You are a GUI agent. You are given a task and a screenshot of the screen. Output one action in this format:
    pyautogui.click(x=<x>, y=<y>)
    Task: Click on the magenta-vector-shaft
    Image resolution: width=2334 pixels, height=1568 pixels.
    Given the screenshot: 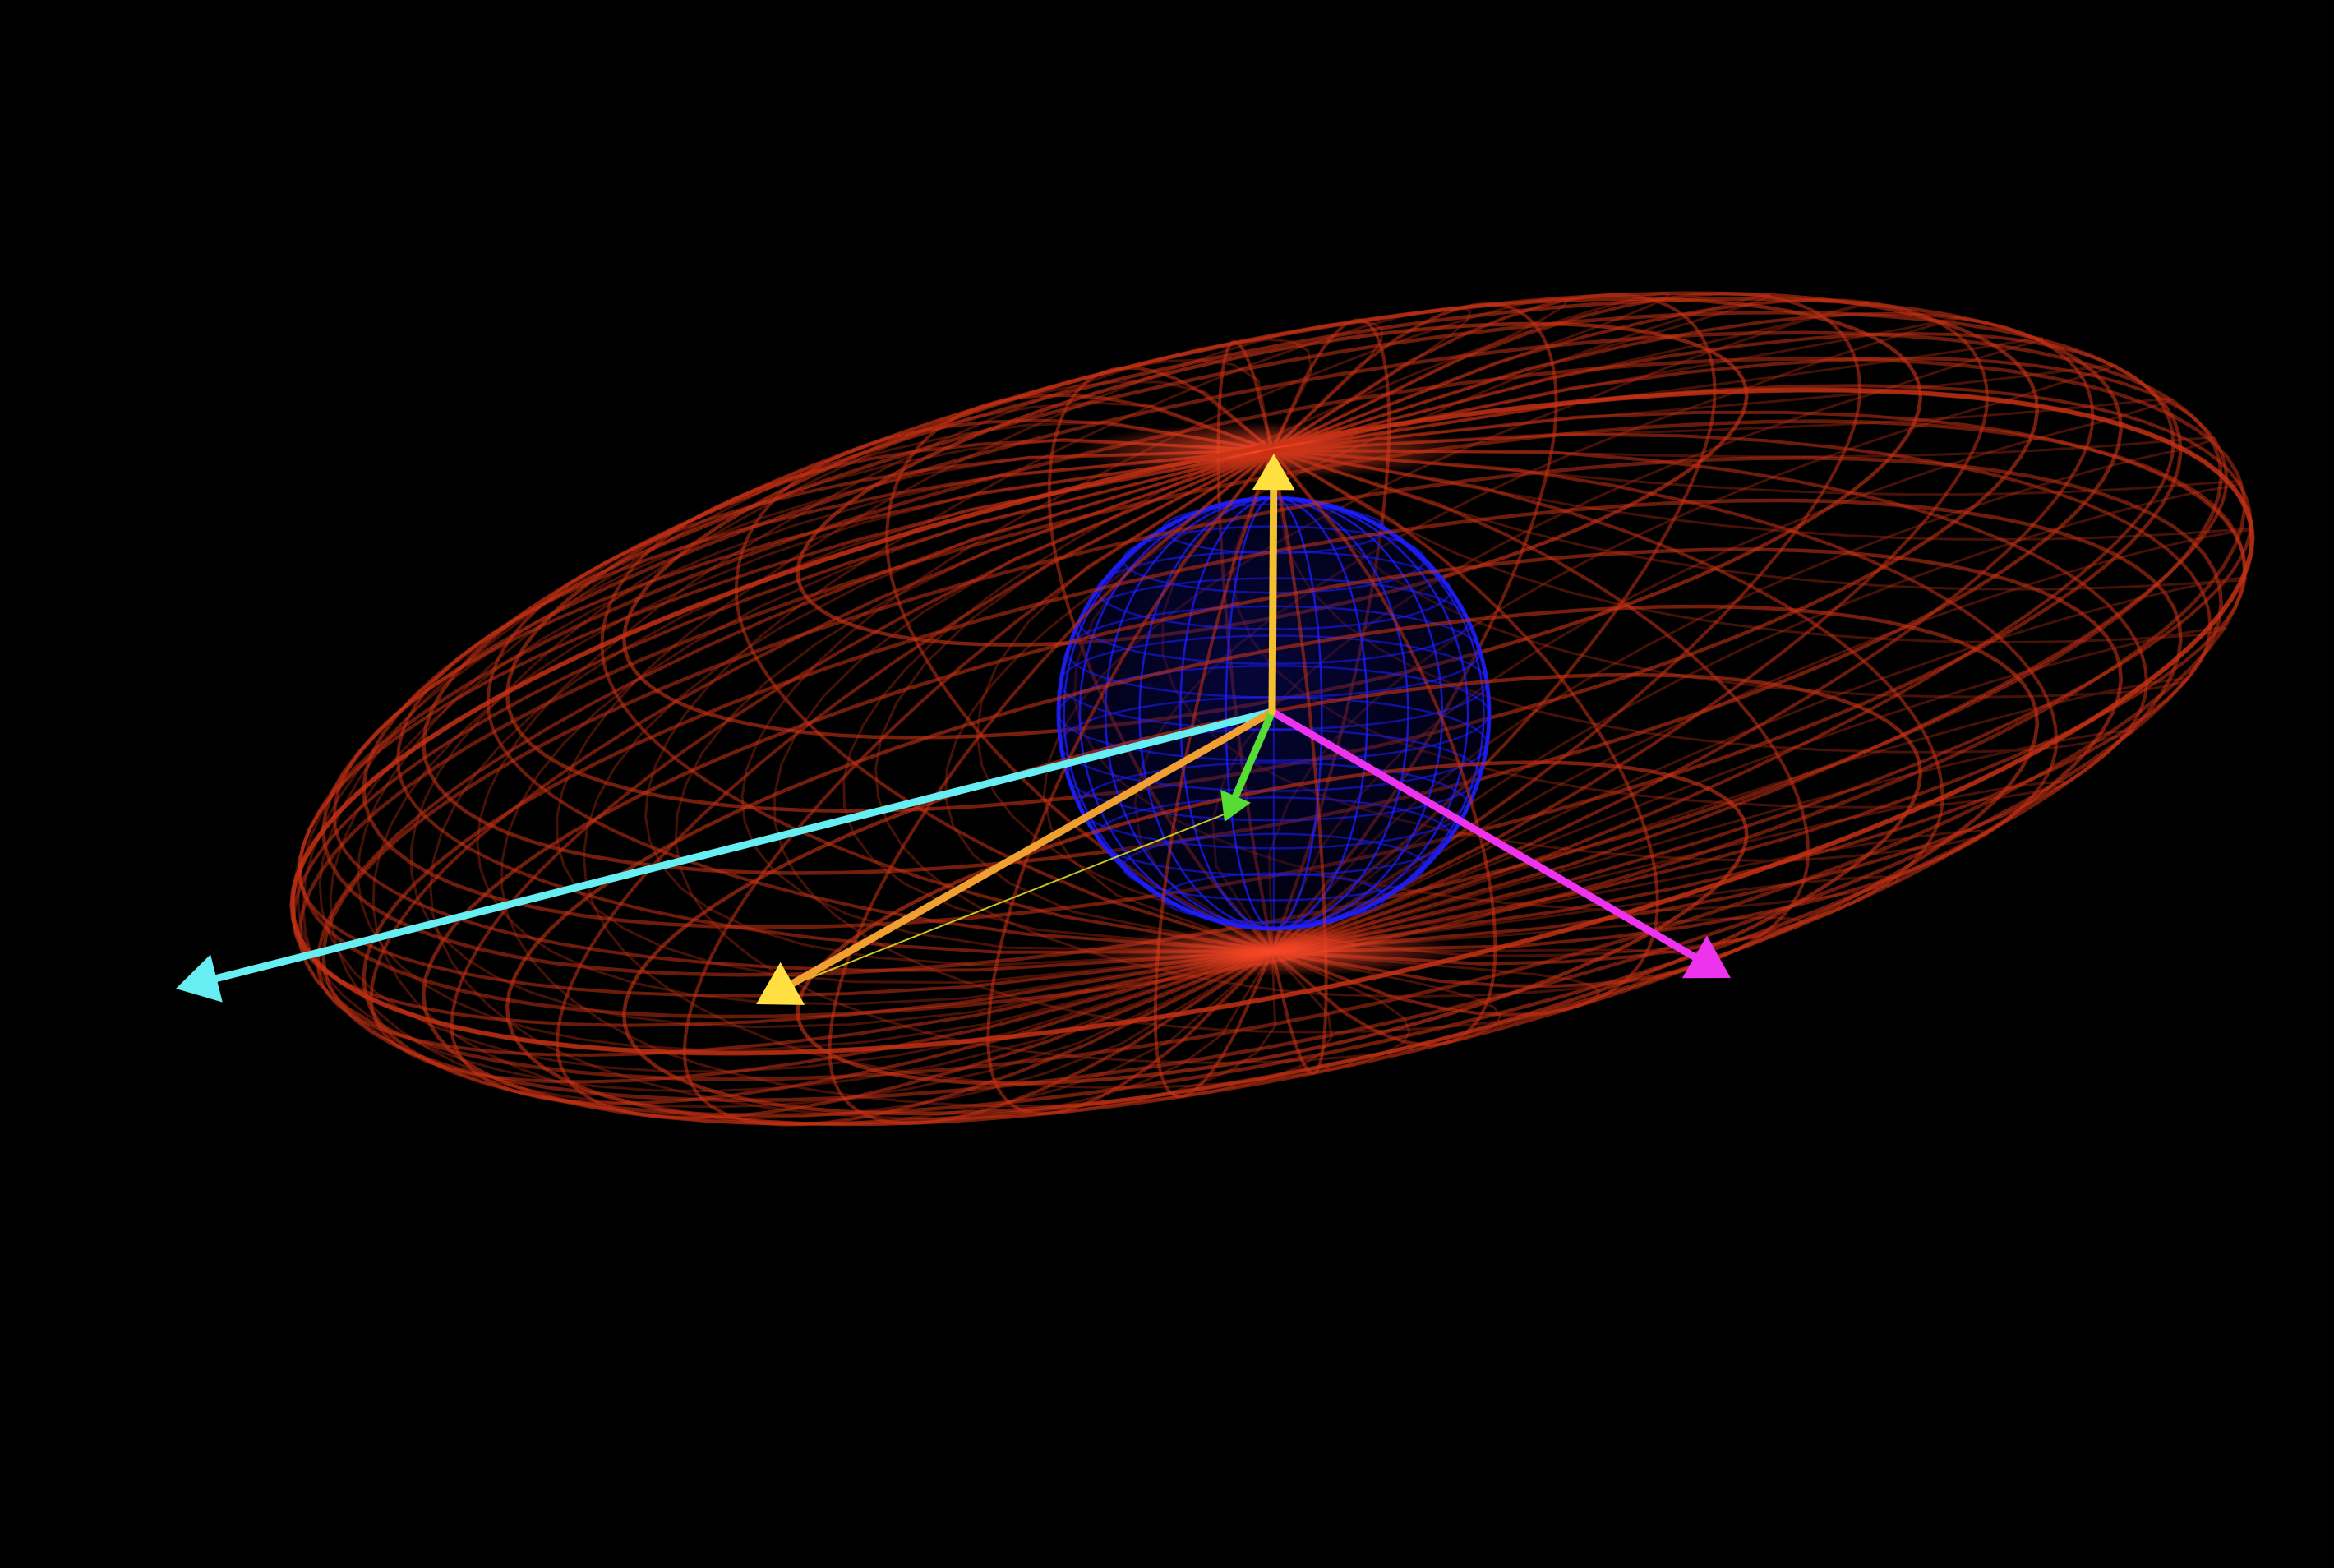 What is the action you would take?
    pyautogui.click(x=1483, y=834)
    